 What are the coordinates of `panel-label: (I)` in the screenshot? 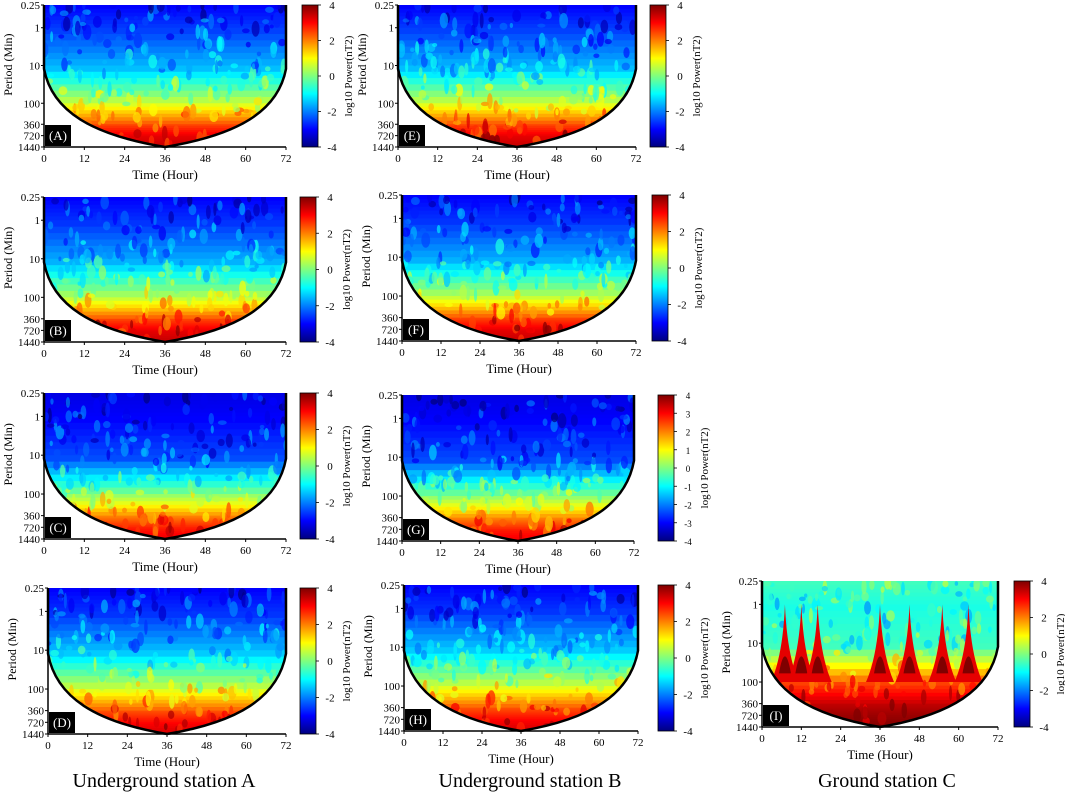 It's located at (776, 715).